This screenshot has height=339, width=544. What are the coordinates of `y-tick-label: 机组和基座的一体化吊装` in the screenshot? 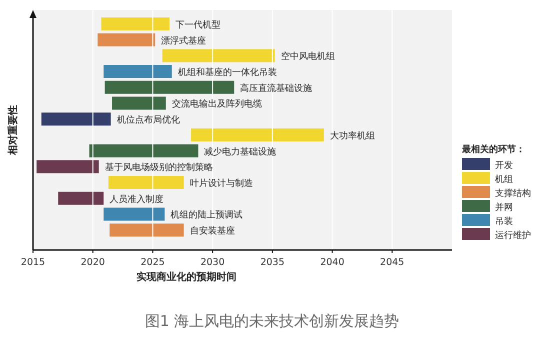 It's located at (227, 72).